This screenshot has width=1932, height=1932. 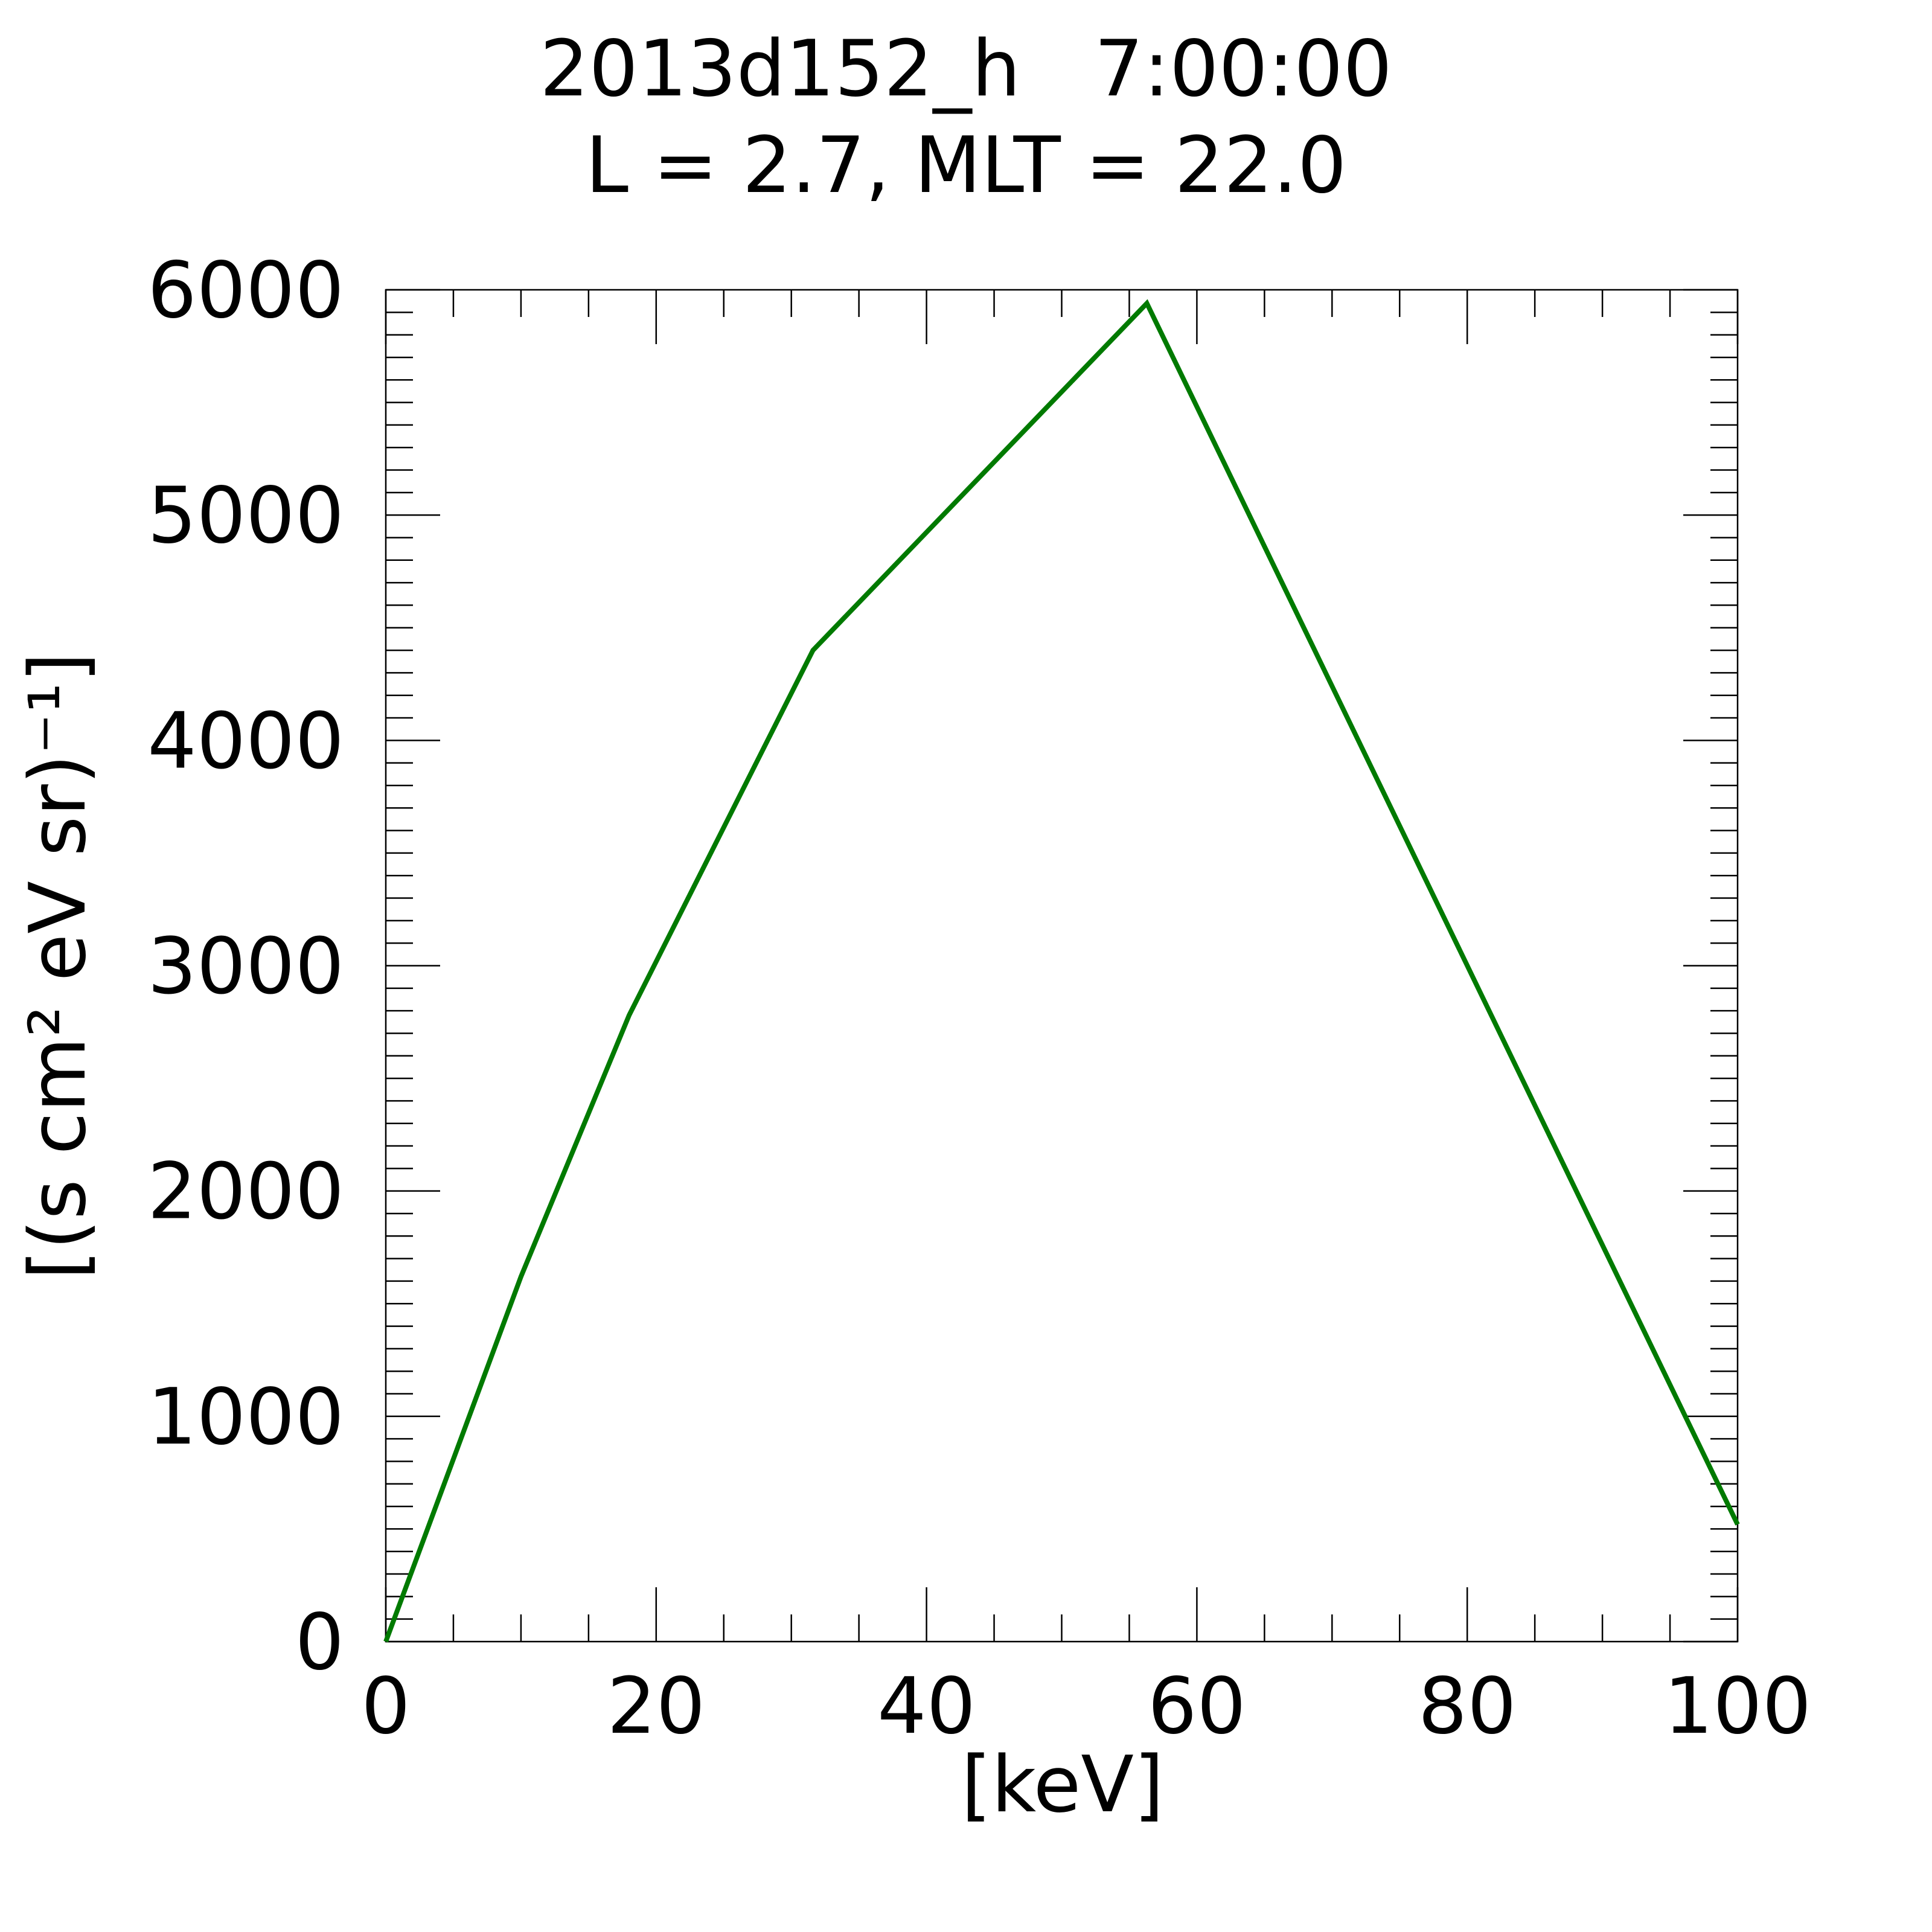 What do you see at coordinates (246, 1192) in the screenshot?
I see `y-tick-label: 2000` at bounding box center [246, 1192].